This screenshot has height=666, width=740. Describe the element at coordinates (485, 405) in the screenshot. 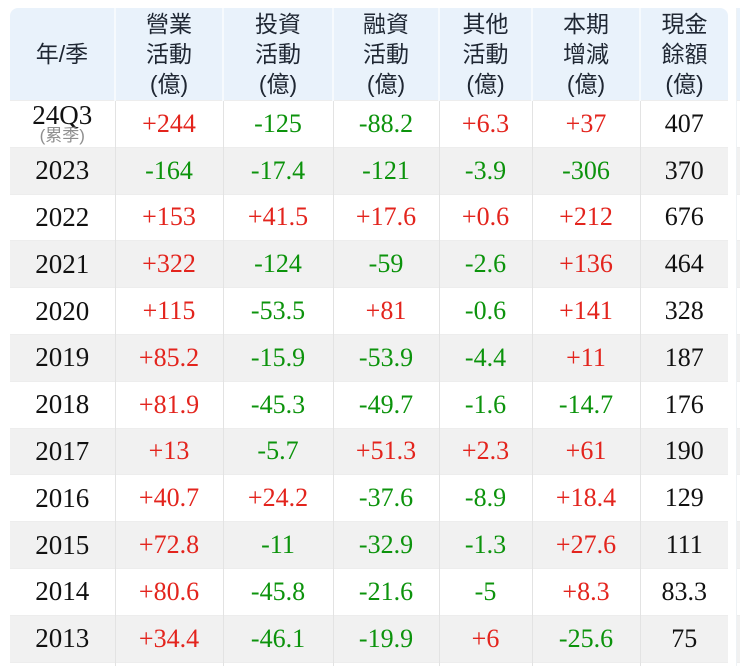

I see `value-cell: -1.6` at that location.